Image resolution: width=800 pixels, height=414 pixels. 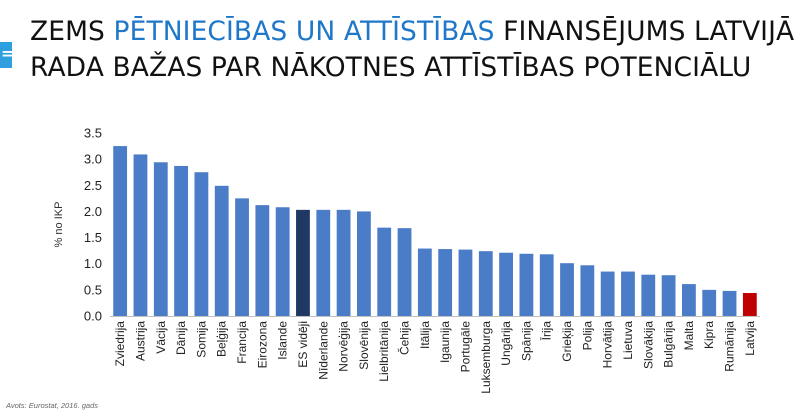 I want to click on title-highlight: PĒTNIECĪBAS UN ATTĪSTĪBAS, so click(x=304, y=31).